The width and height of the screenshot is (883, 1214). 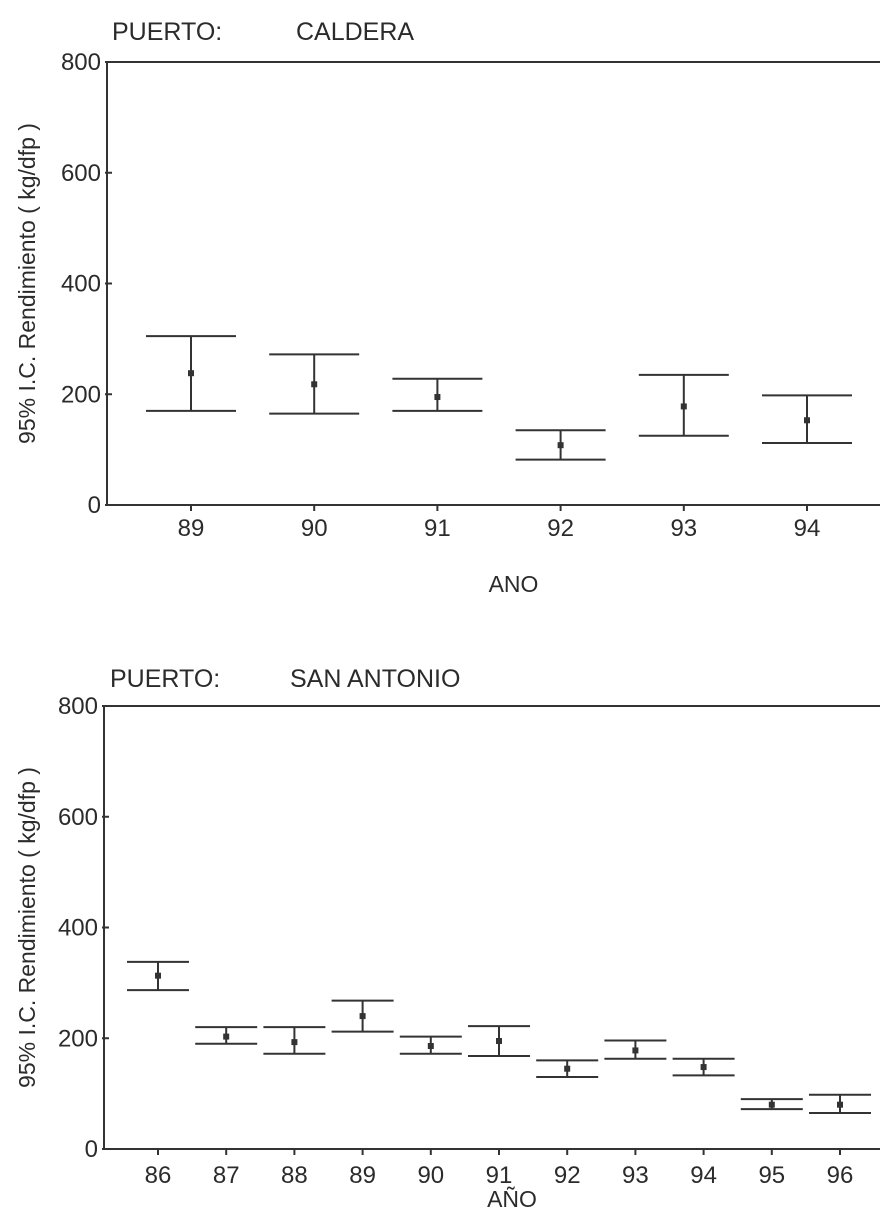 I want to click on x-tick-label: 95, so click(x=771, y=1175).